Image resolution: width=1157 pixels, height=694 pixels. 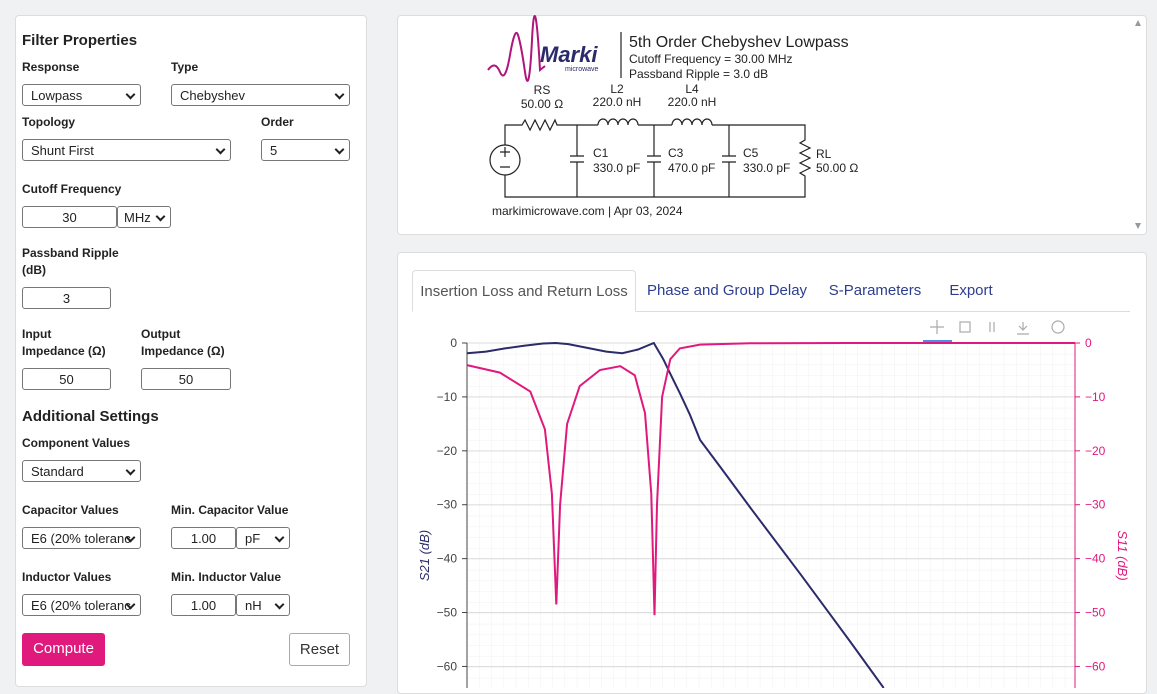 What do you see at coordinates (997, 327) in the screenshot?
I see `modebar` at bounding box center [997, 327].